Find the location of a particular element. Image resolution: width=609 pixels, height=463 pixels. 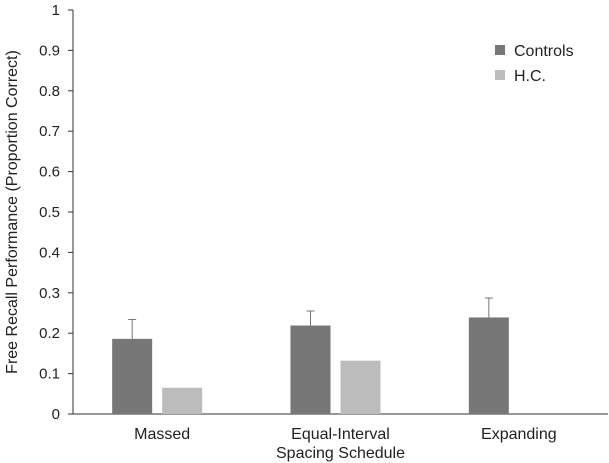

category-label: Expanding is located at coordinates (519, 434).